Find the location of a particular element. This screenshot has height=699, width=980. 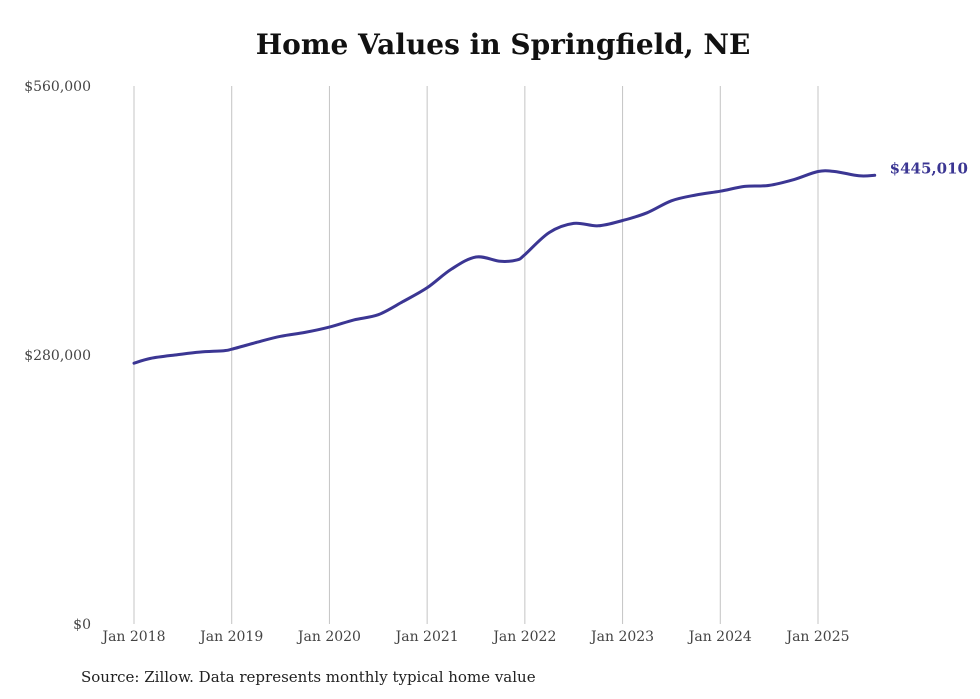

y-tick-label: $0 is located at coordinates (82, 625).